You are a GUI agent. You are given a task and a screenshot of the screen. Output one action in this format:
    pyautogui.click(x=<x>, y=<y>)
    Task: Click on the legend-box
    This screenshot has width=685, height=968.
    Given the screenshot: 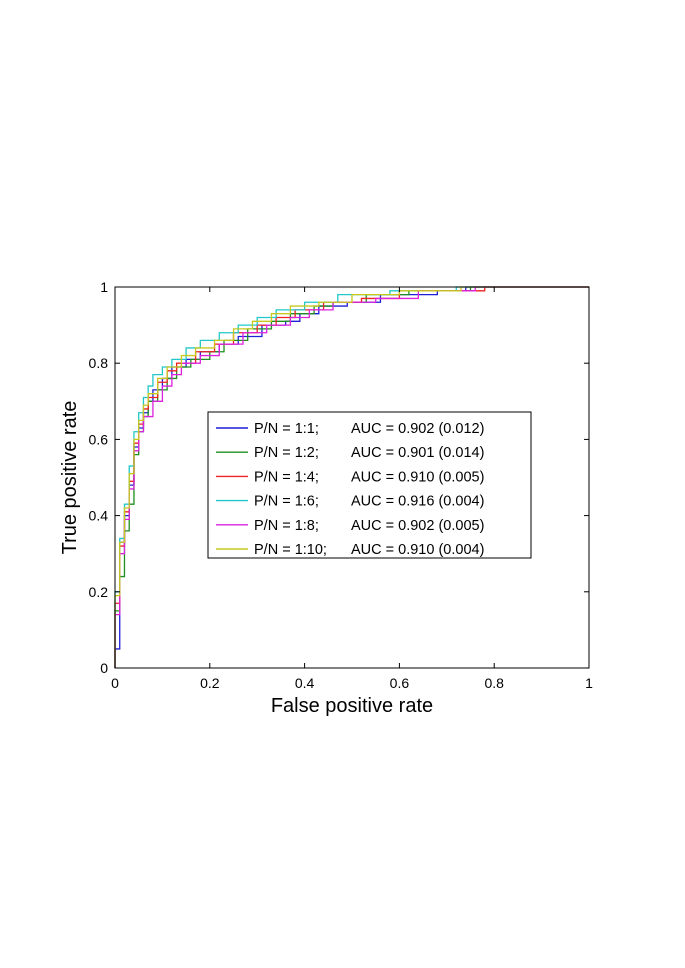 What is the action you would take?
    pyautogui.click(x=369, y=485)
    